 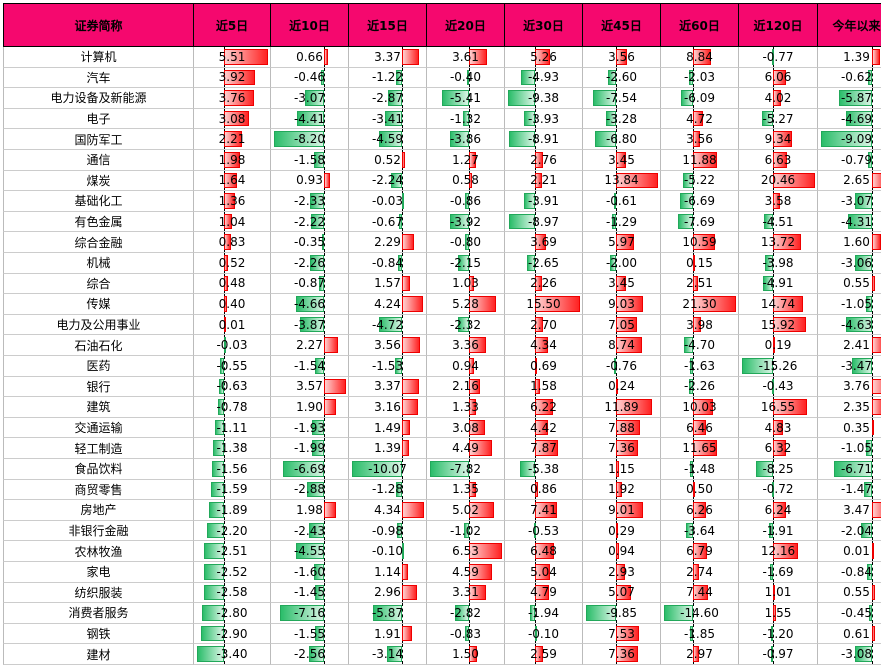 What do you see at coordinates (310, 284) in the screenshot?
I see `value-cell: -0.87` at bounding box center [310, 284].